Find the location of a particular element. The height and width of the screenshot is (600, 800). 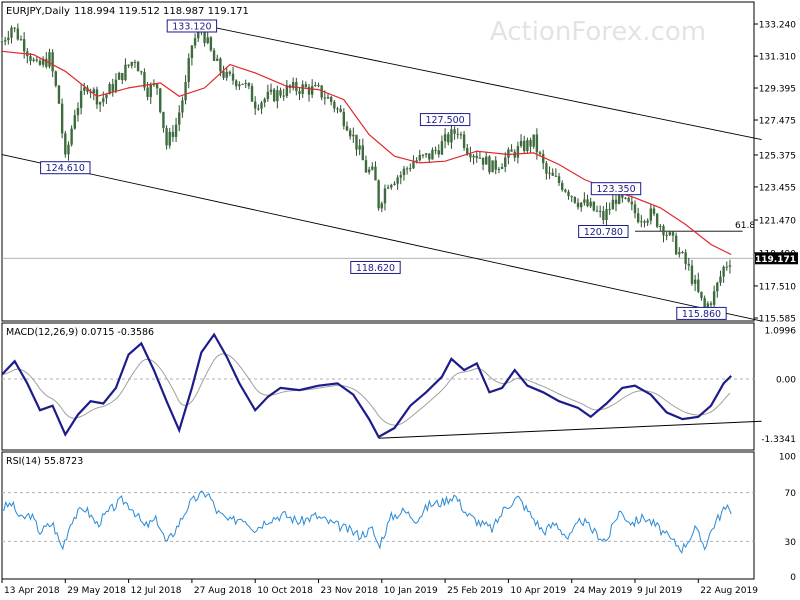

symbol-label: EURJPY is located at coordinates (24, 11).